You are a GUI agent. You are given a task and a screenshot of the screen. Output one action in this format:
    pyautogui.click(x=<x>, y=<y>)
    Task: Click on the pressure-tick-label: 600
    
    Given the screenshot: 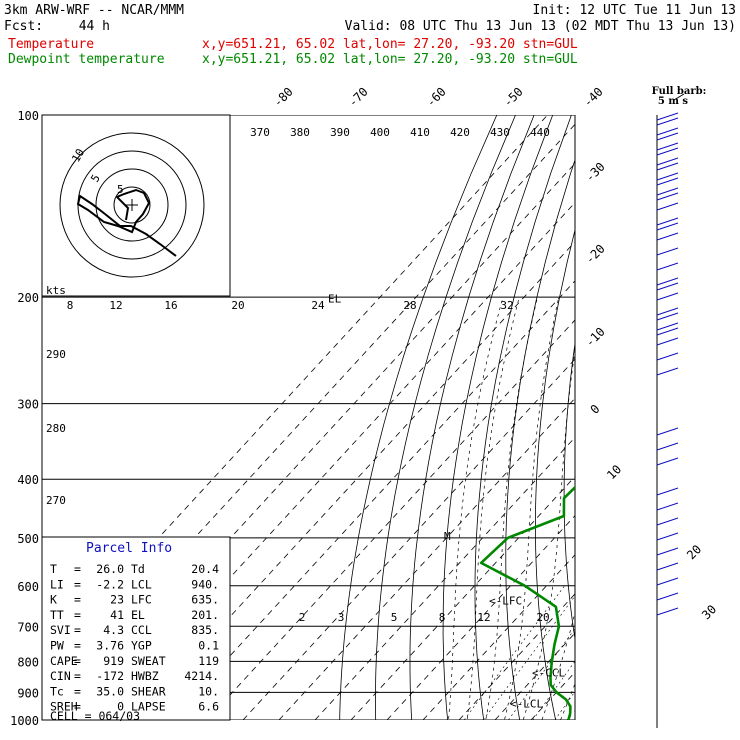 What is the action you would take?
    pyautogui.click(x=28, y=587)
    